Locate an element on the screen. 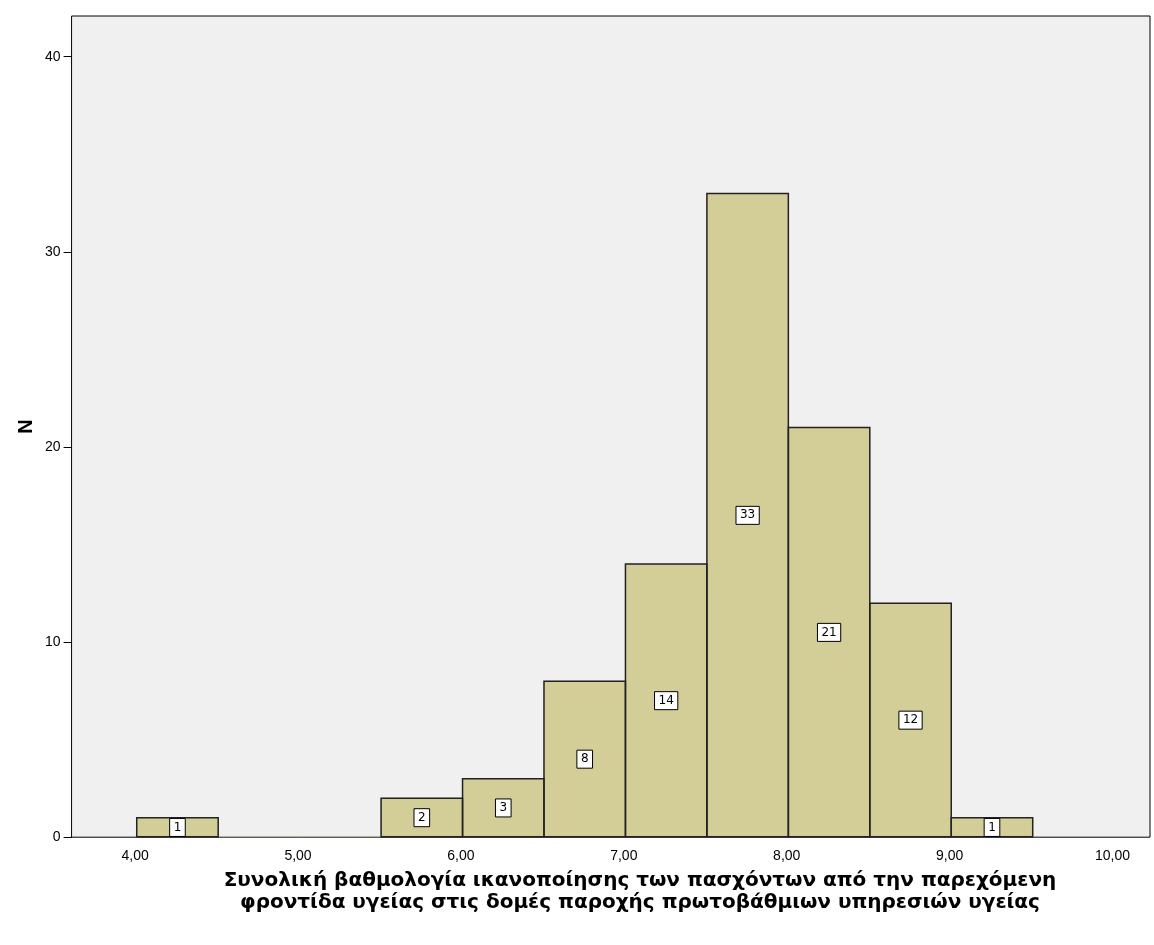  data-label: 12 is located at coordinates (910, 719).